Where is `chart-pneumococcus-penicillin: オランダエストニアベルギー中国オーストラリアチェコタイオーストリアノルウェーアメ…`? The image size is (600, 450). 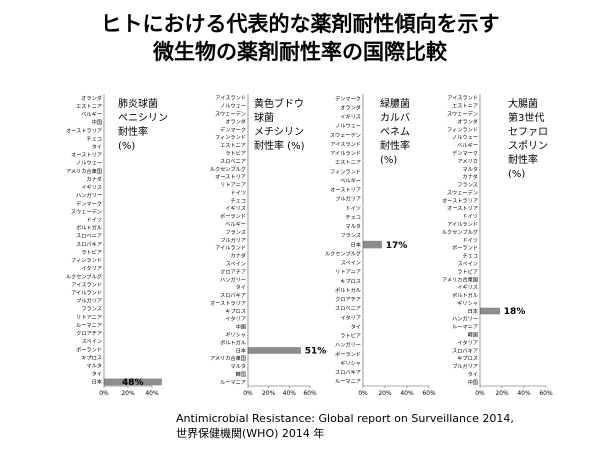 chart-pneumococcus-penicillin: オランダエストニアベルギー中国オーストラリアチェコタイオーストリアノルウェーアメ… is located at coordinates (114, 245).